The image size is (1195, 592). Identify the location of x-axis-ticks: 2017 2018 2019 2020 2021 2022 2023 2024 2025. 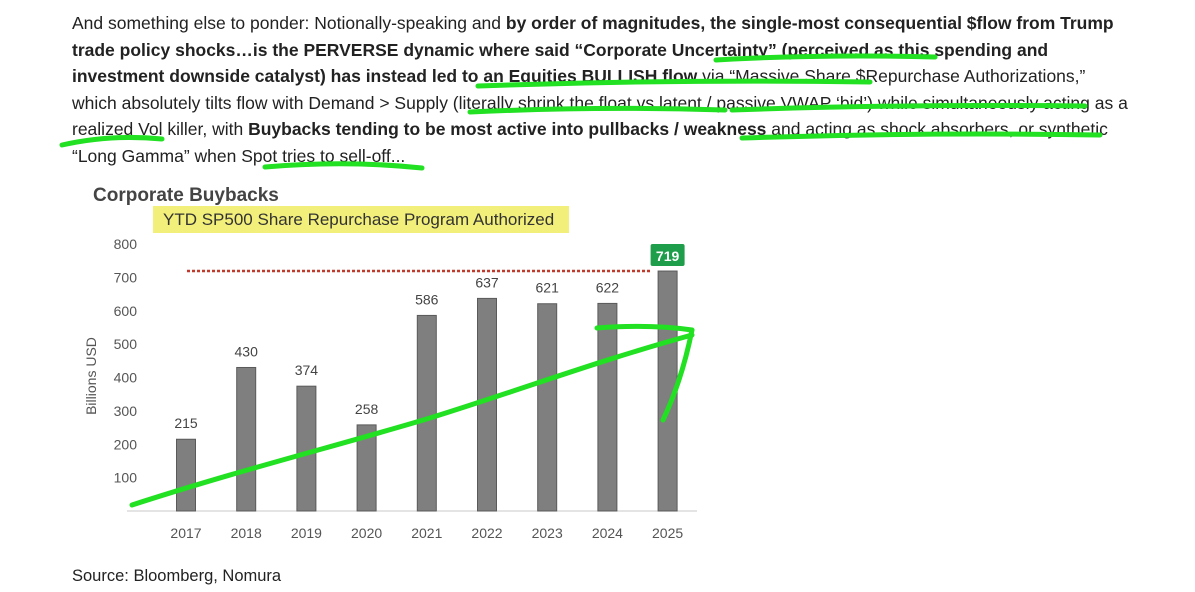
(426, 533).